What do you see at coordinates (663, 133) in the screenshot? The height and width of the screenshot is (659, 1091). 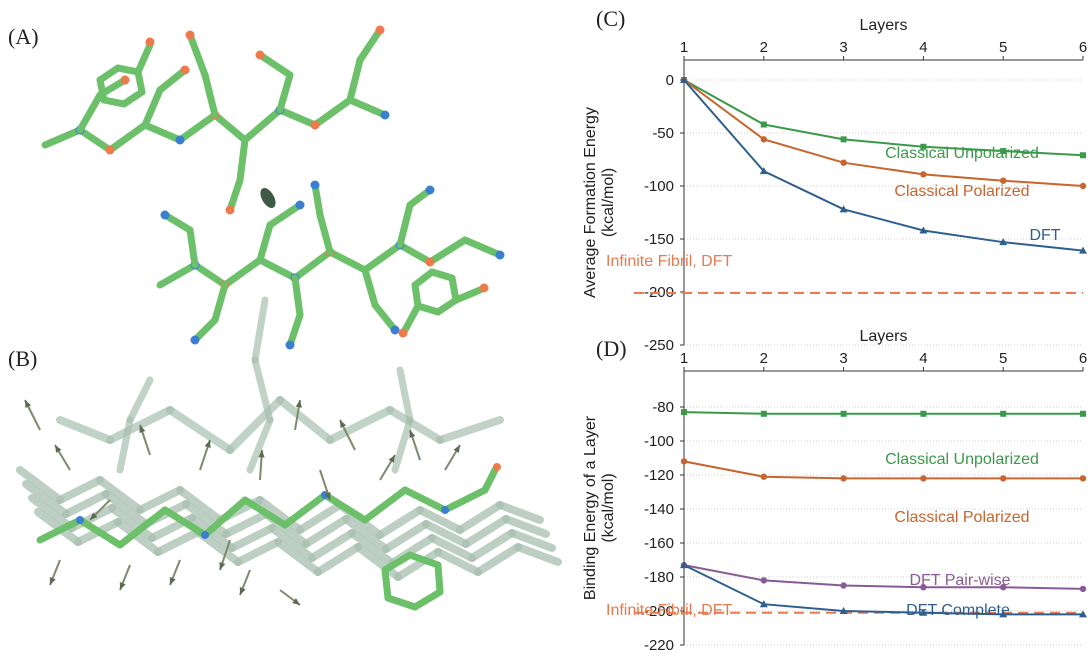 I see `y-tick-label: -50` at bounding box center [663, 133].